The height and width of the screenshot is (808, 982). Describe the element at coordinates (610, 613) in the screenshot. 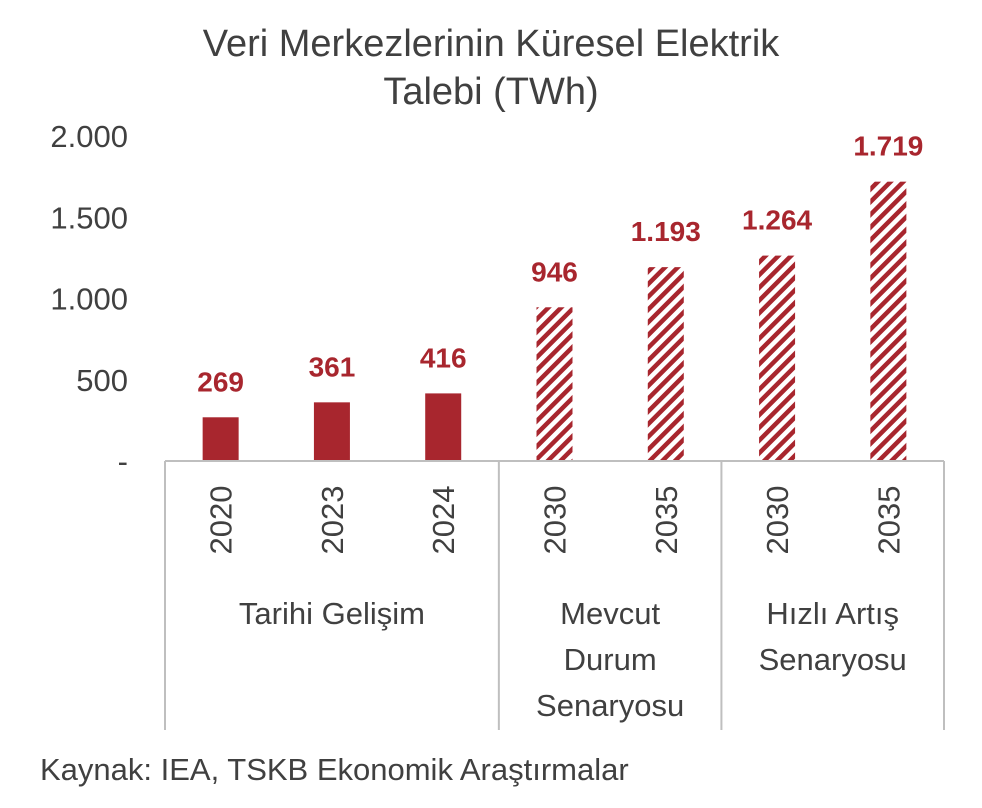

I see `group-label: Mevcut` at that location.